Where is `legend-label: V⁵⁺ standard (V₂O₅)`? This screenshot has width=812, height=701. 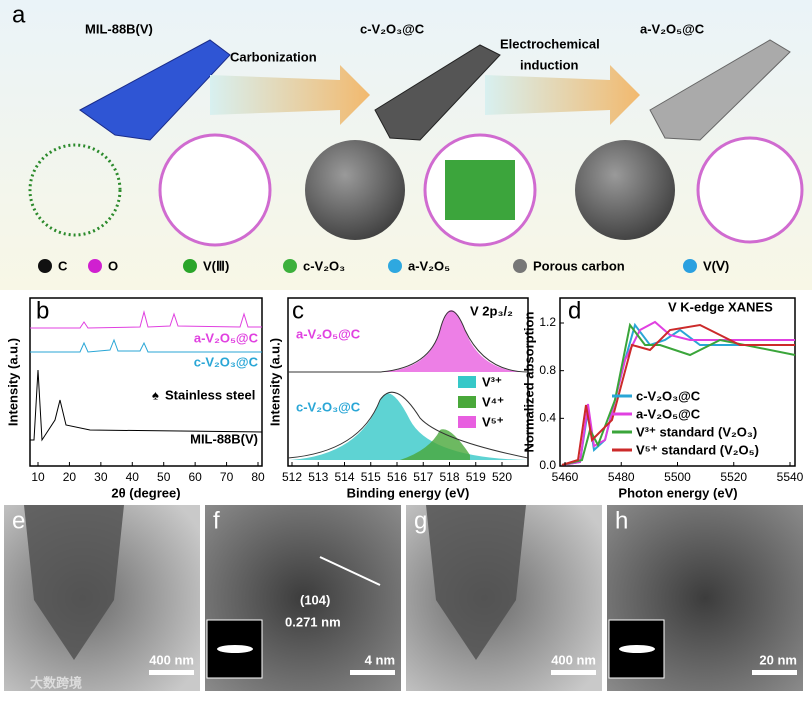
legend-label: V⁵⁺ standard (V₂O₅) is located at coordinates (697, 449).